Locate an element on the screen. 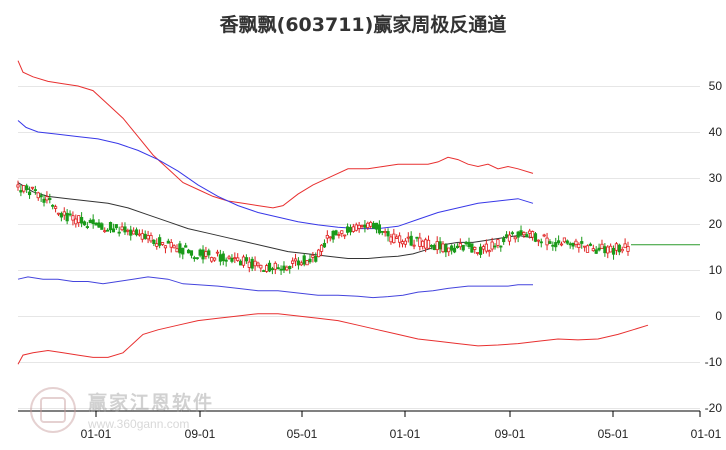 The image size is (726, 450). y-tick-label: 50 is located at coordinates (716, 86).